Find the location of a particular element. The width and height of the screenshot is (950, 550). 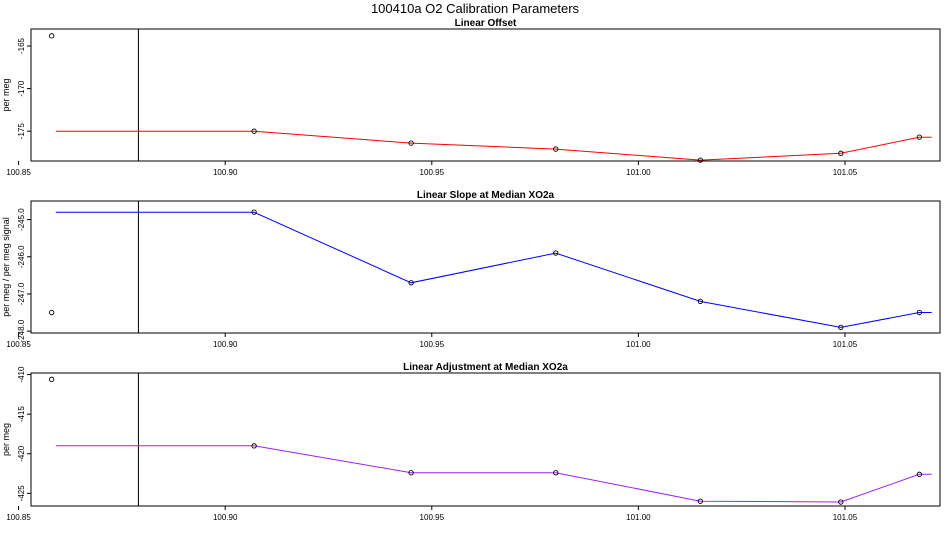

linear-offset-y-tick-label: -175 is located at coordinates (21, 131).